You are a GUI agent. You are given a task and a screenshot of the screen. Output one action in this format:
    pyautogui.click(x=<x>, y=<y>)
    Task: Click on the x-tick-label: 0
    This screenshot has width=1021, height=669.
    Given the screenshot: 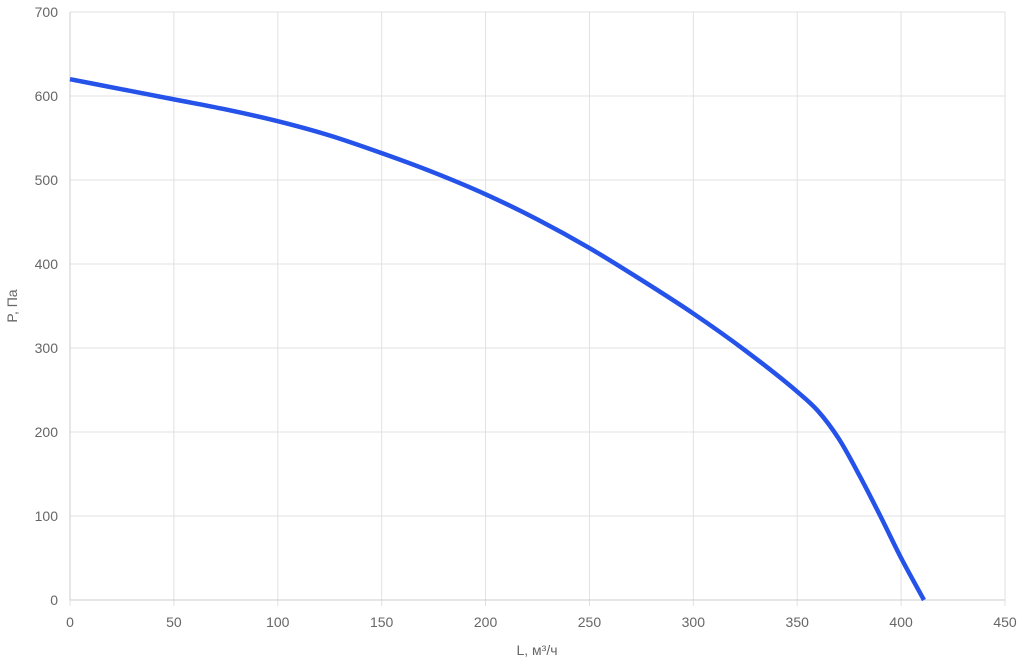 What is the action you would take?
    pyautogui.click(x=70, y=622)
    